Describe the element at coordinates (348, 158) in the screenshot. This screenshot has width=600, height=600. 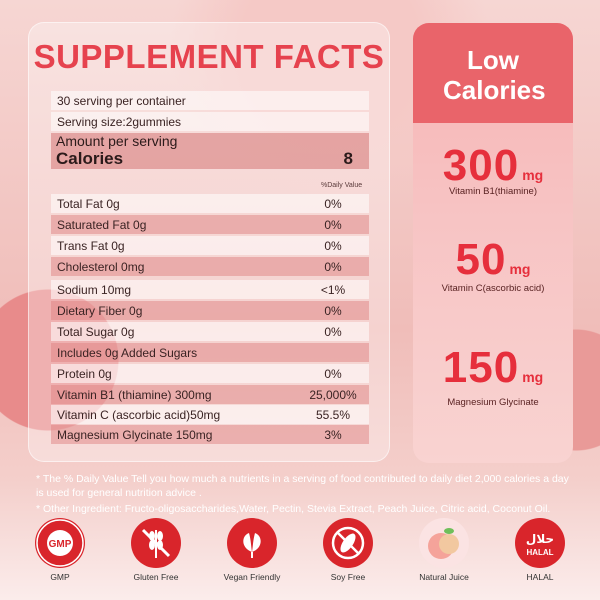
I see `calories-value: 8` at that location.